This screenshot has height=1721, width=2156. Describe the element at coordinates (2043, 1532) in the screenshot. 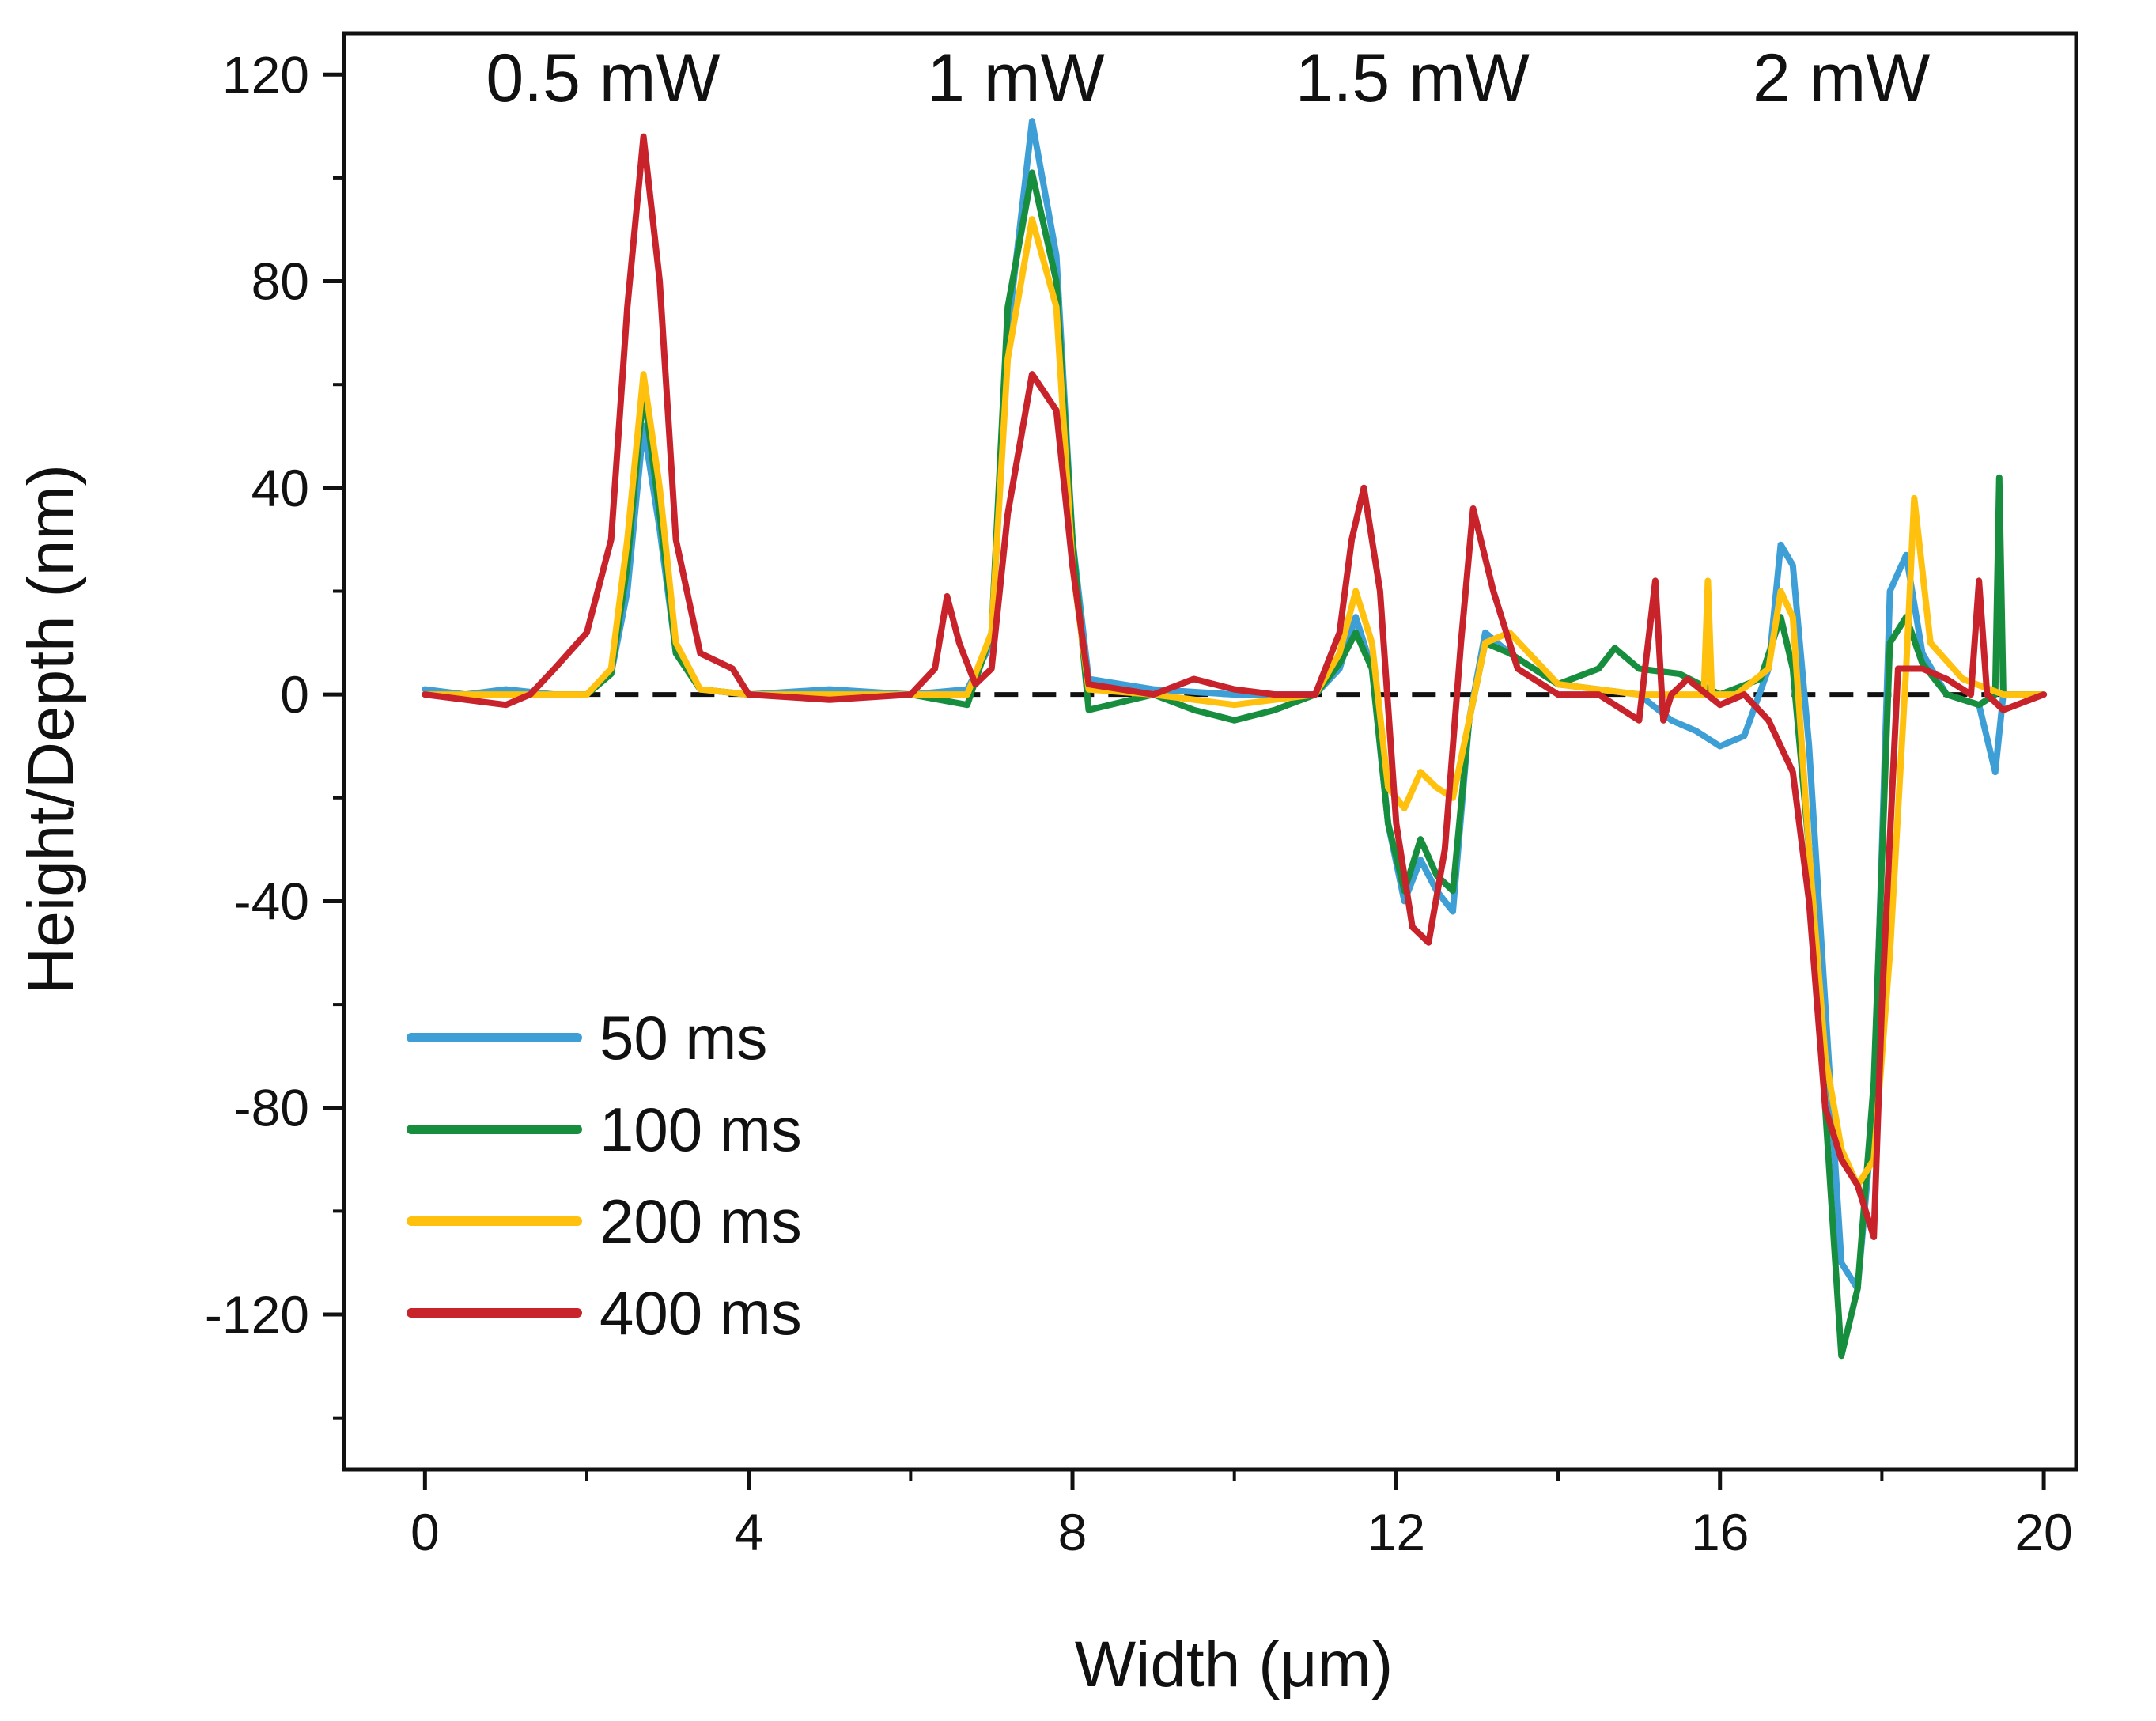

I see `x-tick-label: 20` at that location.